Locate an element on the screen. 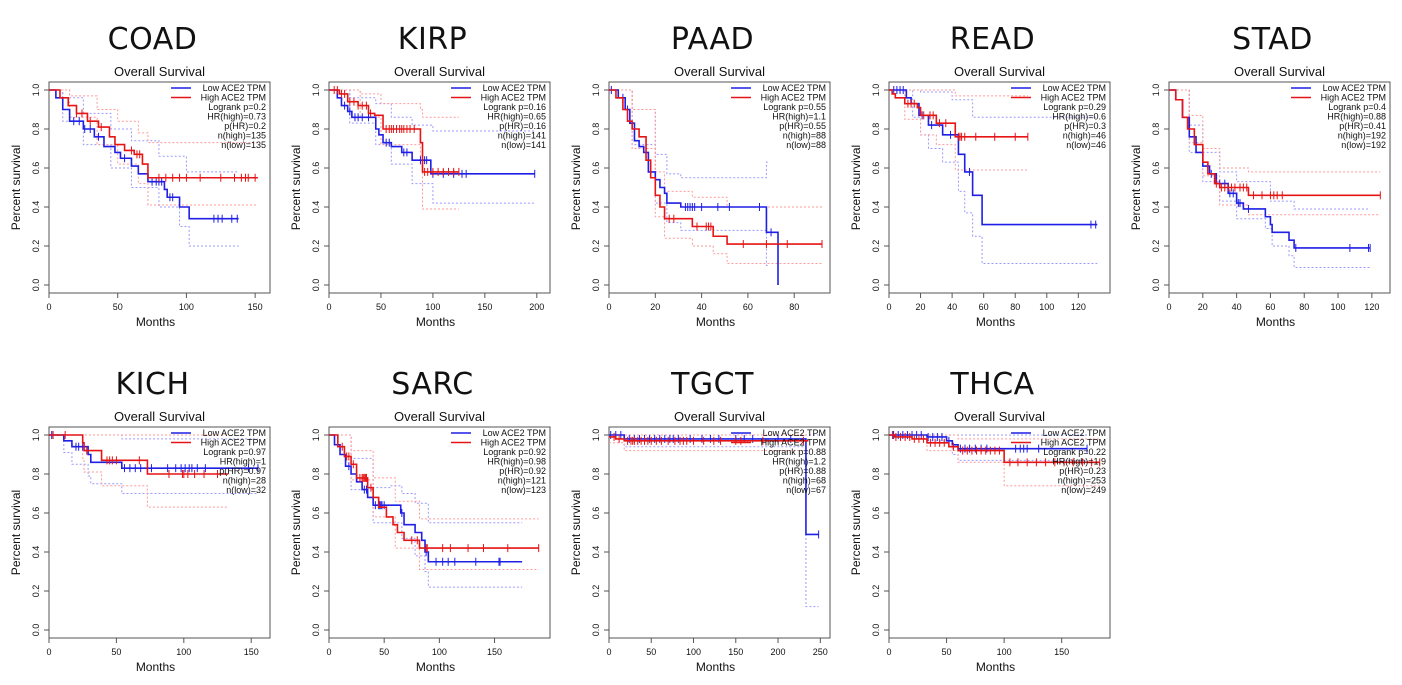 The image size is (1402, 685). stat-annotation: n(high)=135 is located at coordinates (242, 136).